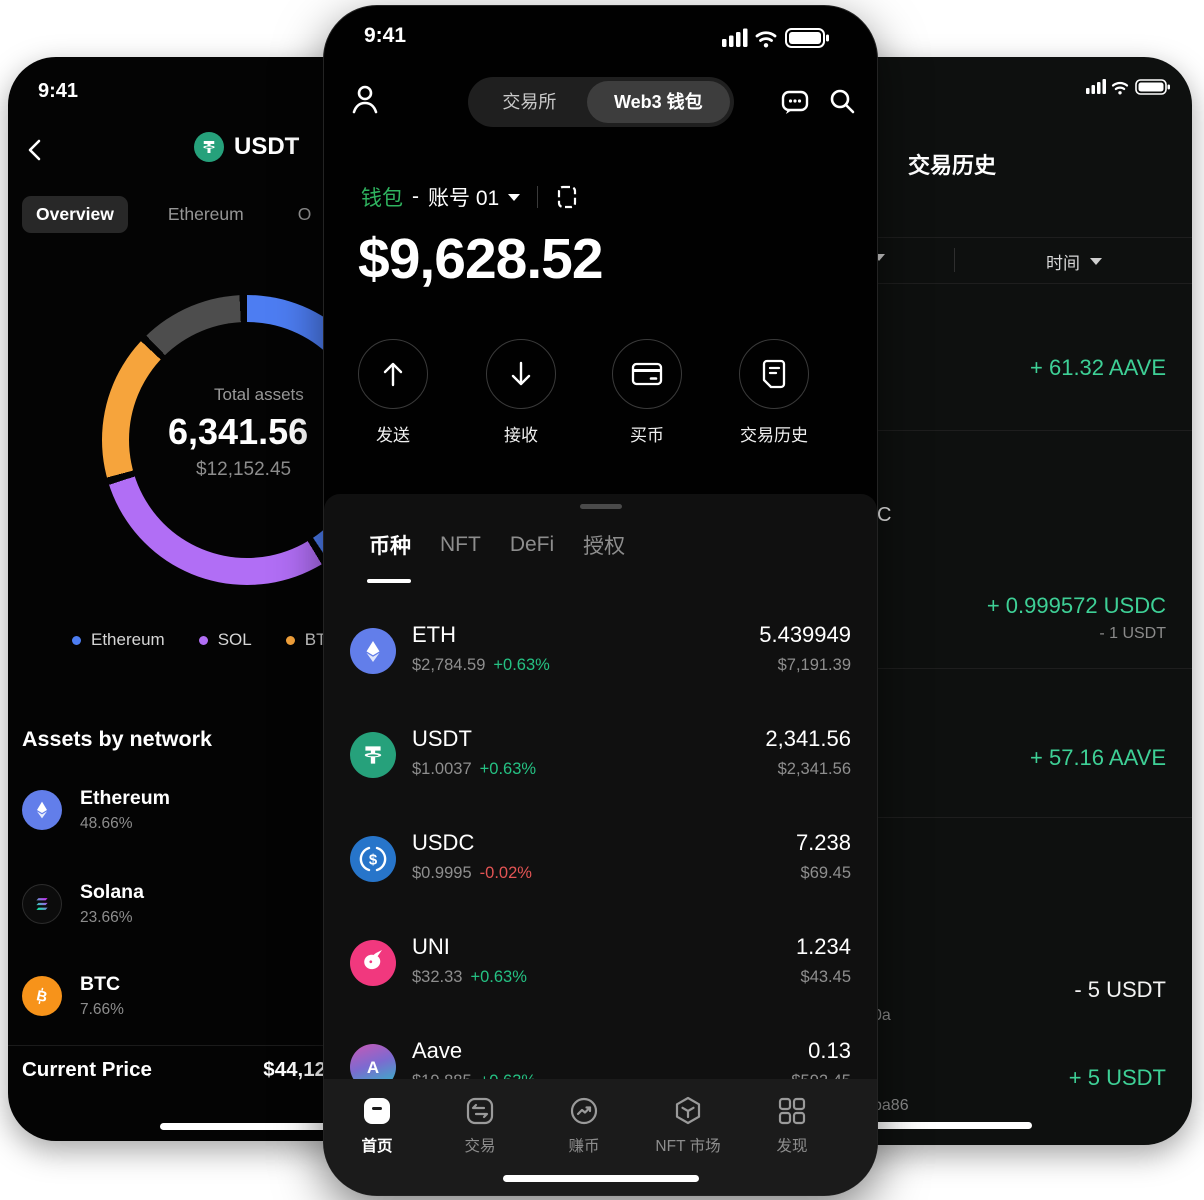 This screenshot has height=1200, width=1204. I want to click on legend-dot-purple, so click(203, 640).